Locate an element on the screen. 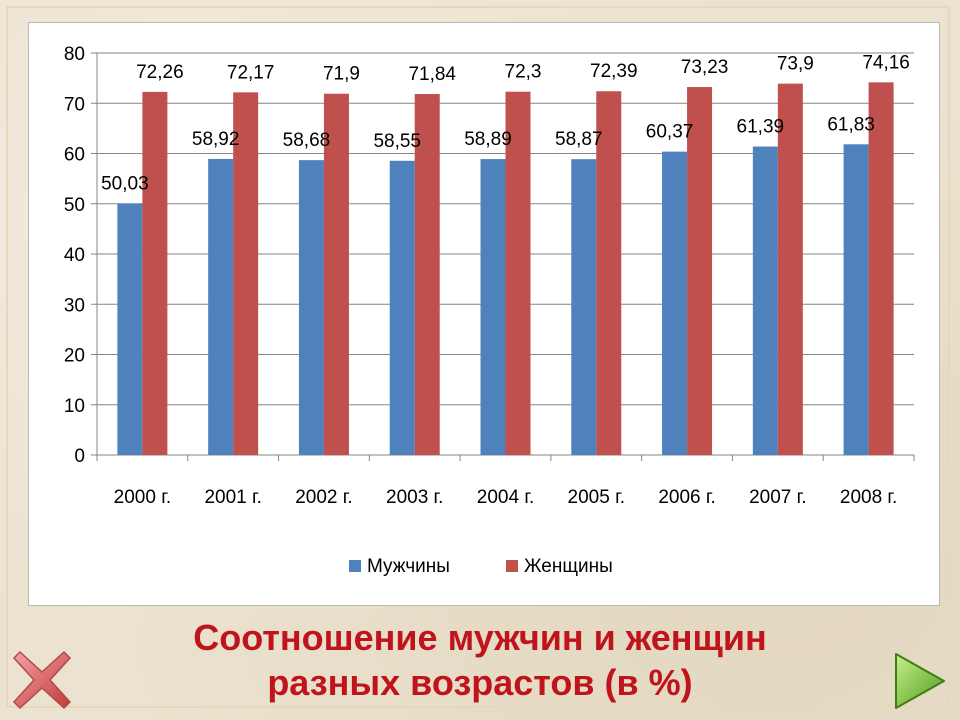 This screenshot has height=720, width=960. data-label: 73,23 is located at coordinates (705, 67).